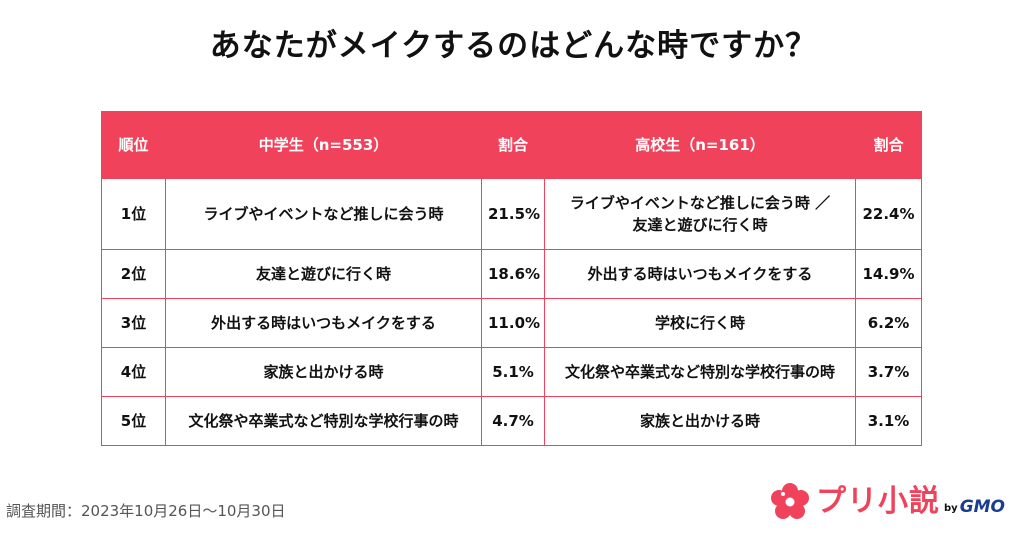 Image resolution: width=1027 pixels, height=539 pixels. What do you see at coordinates (323, 145) in the screenshot?
I see `header-middle-school: 中学生（n=553）` at bounding box center [323, 145].